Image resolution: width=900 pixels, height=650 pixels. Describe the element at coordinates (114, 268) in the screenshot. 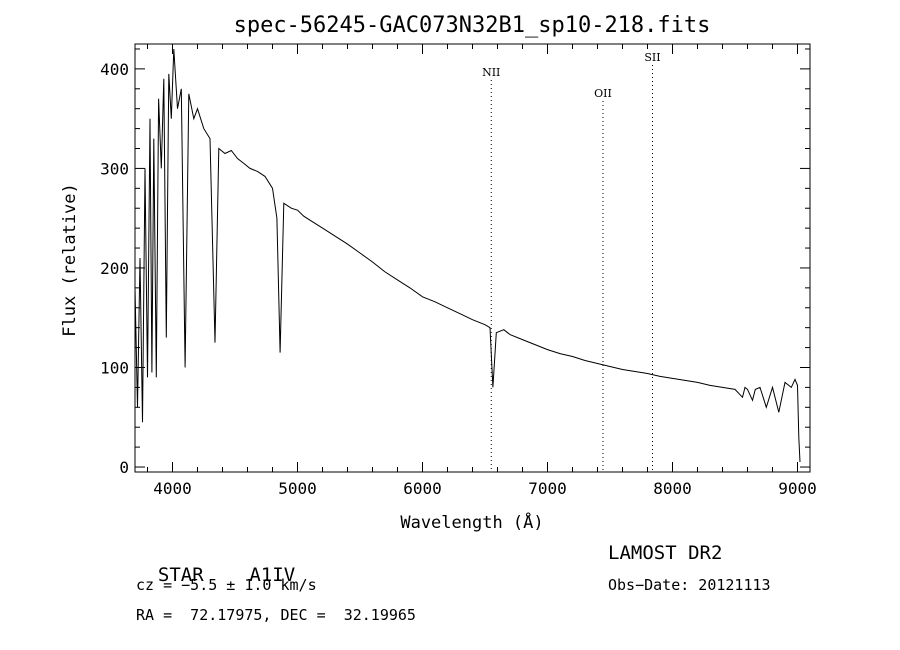

I see `y-tick-label: 200` at that location.